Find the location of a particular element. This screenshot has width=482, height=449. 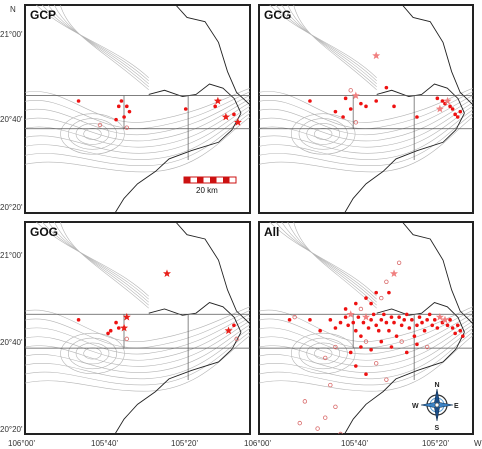

lon-label-10540-right: 105°40' is located at coordinates (354, 443).